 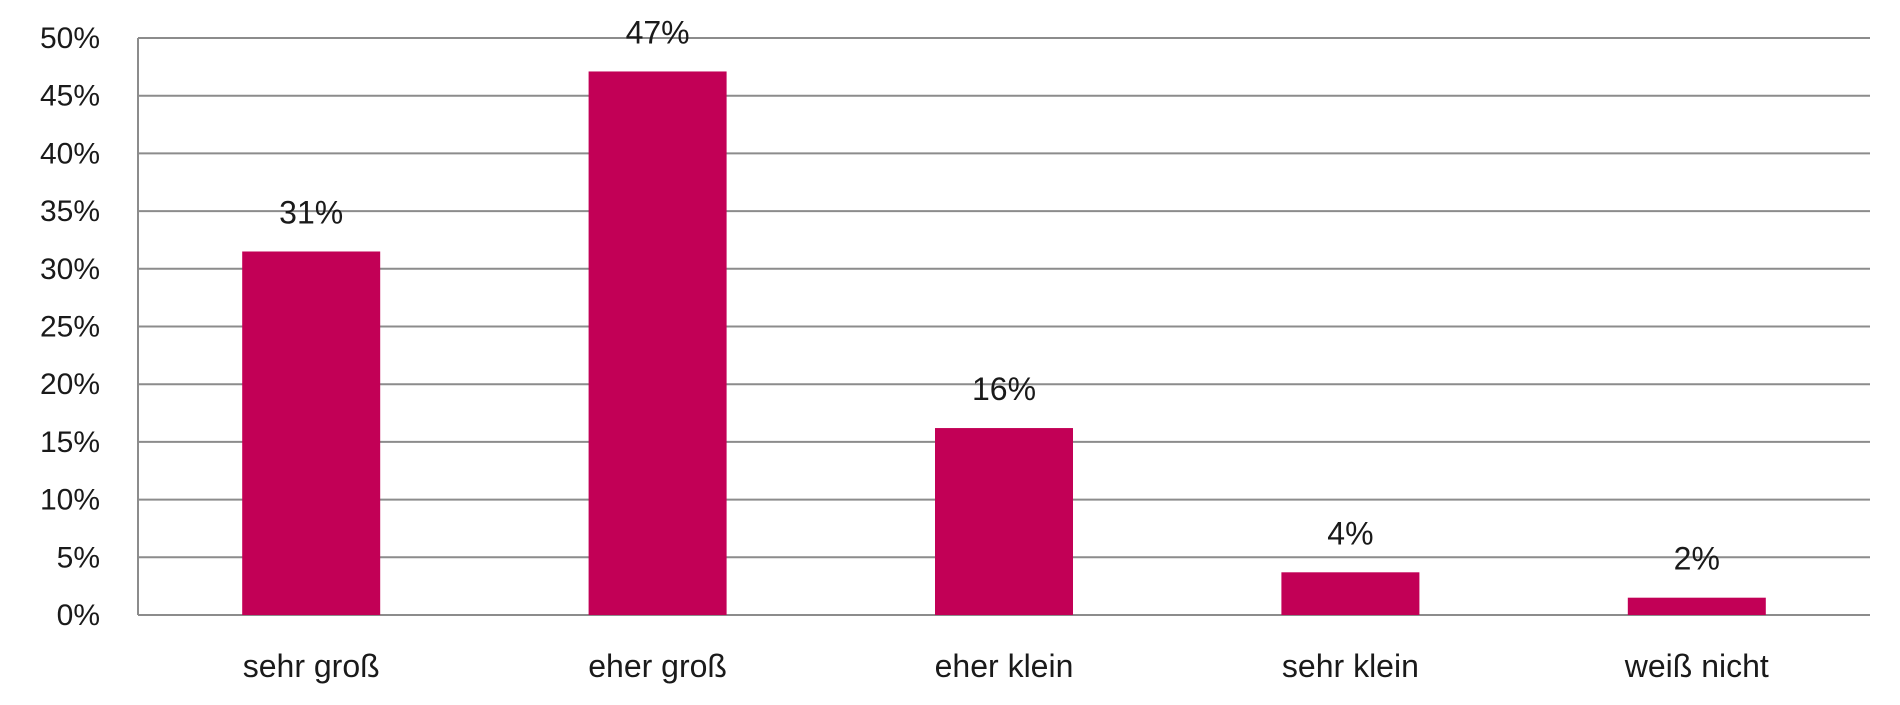 I want to click on category-label: eher groß, so click(x=657, y=666).